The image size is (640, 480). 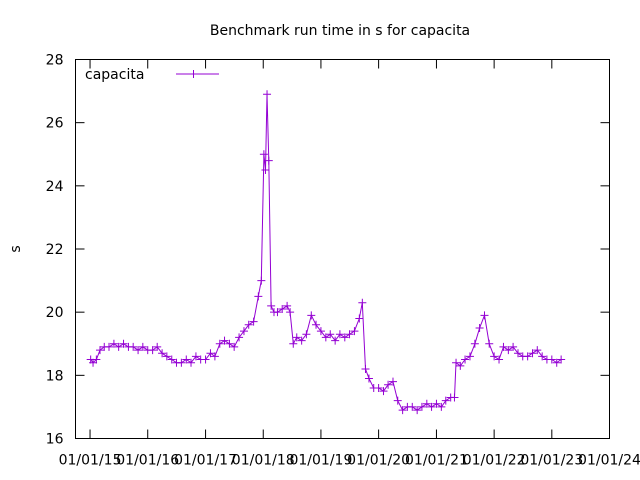 What do you see at coordinates (436, 461) in the screenshot?
I see `x-tick-label: 01/01/21` at bounding box center [436, 461].